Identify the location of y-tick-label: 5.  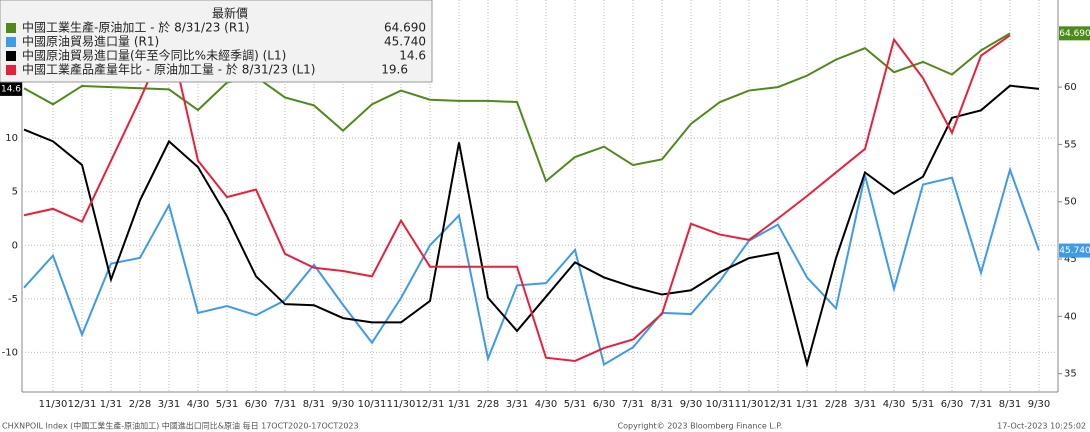
(15, 192).